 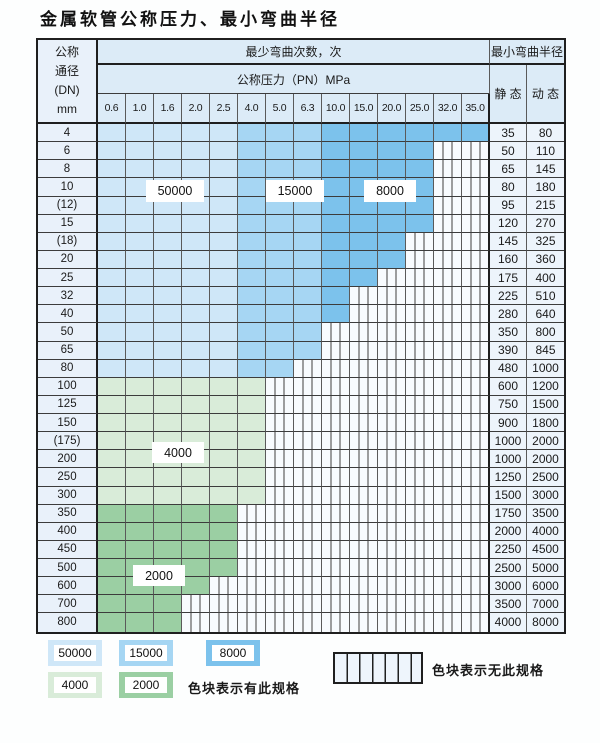 What do you see at coordinates (508, 332) in the screenshot?
I see `static-radius-value: 350` at bounding box center [508, 332].